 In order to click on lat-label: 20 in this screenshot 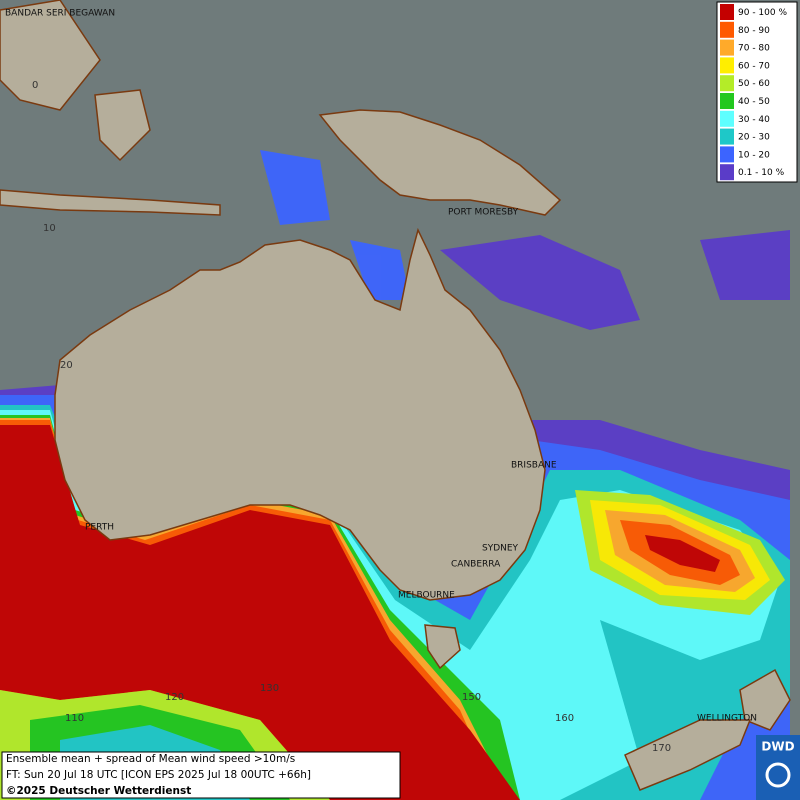, I will do `click(66, 365)`.